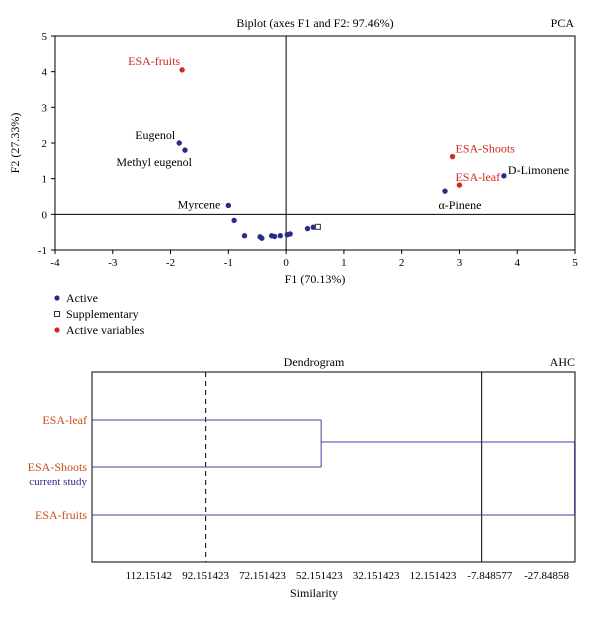  I want to click on legend-marker-active, so click(57, 298).